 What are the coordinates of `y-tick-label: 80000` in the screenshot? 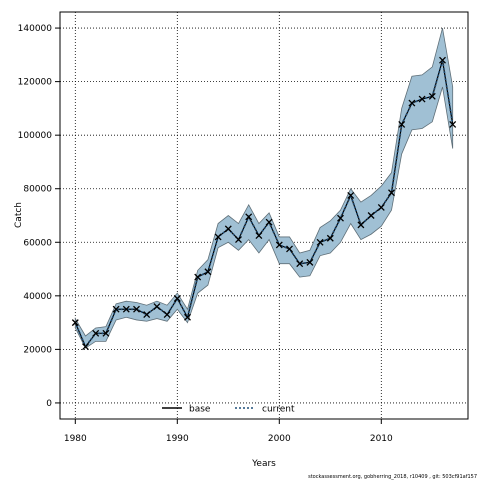 It's located at (37, 190).